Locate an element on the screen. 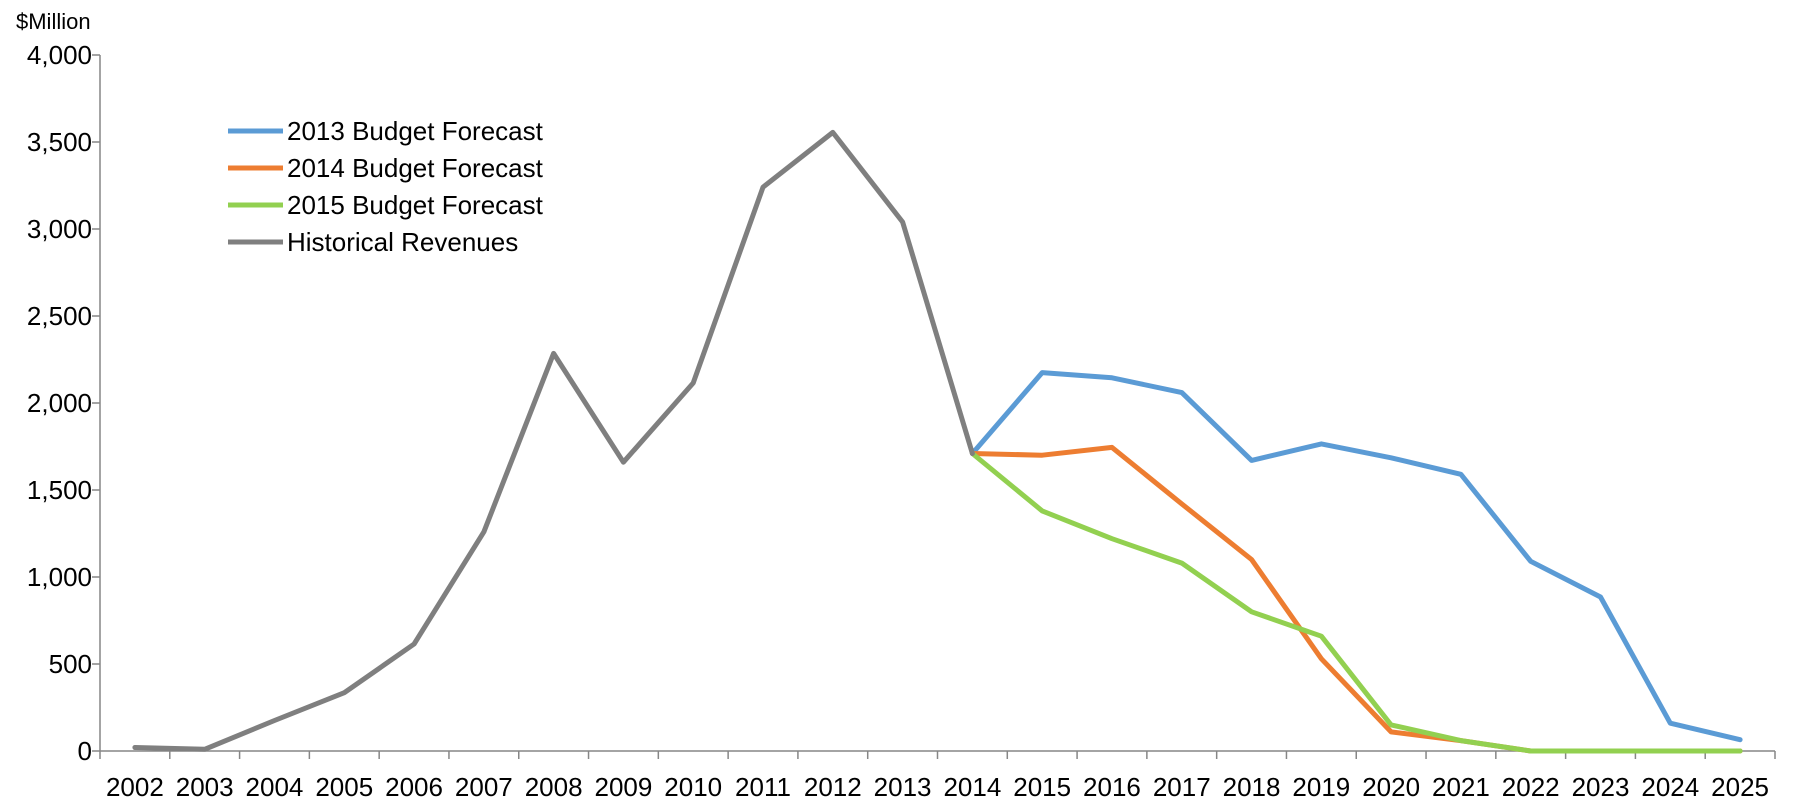 The height and width of the screenshot is (806, 1806). x-tick-label: 2023 is located at coordinates (1601, 787).